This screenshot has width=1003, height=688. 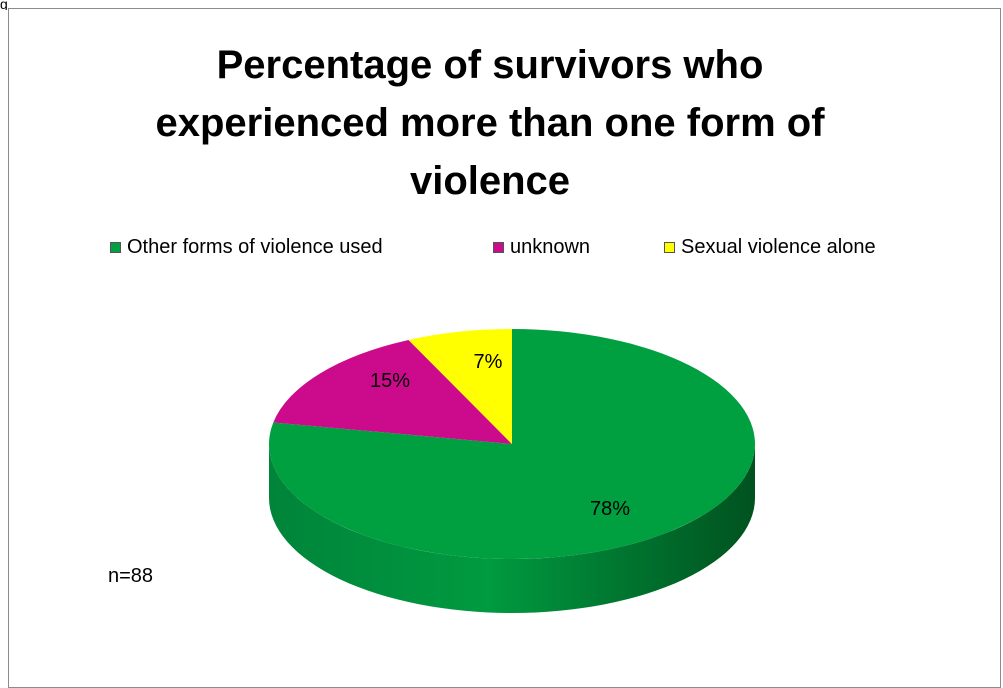 I want to click on pie-data-label: 7%, so click(x=488, y=362).